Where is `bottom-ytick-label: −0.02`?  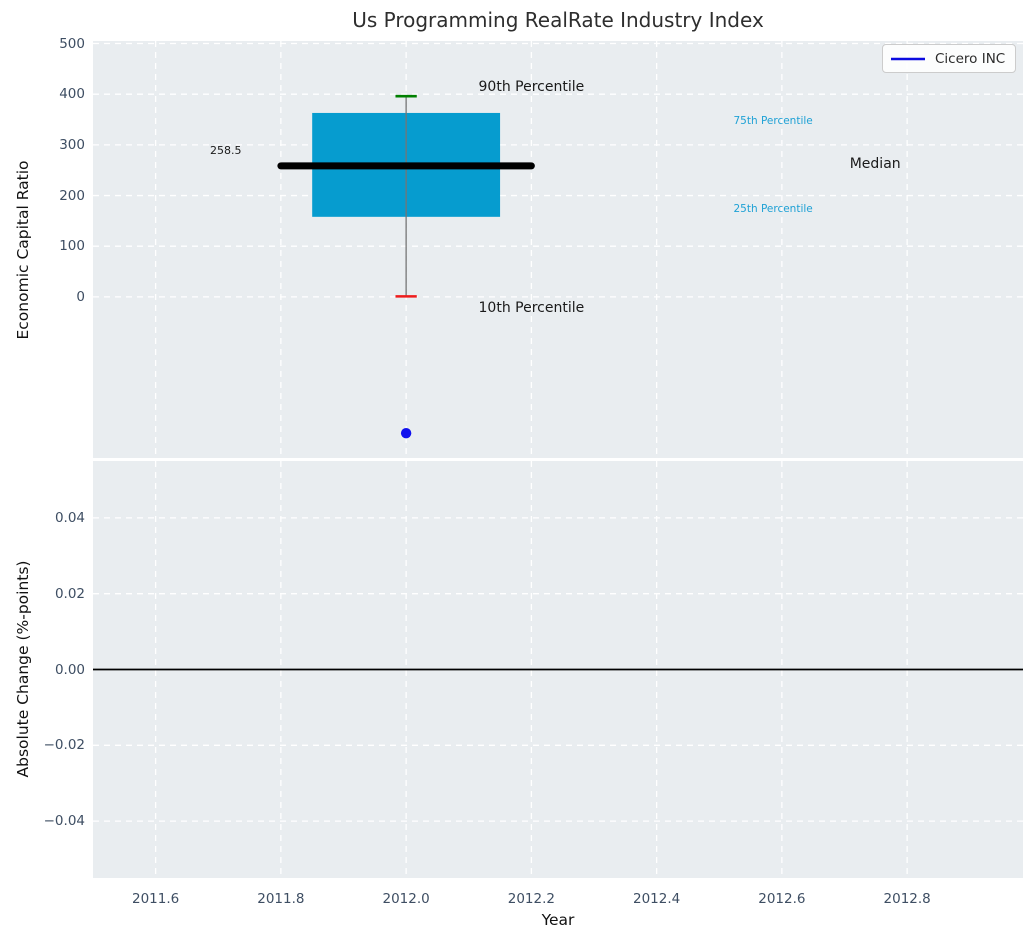 bottom-ytick-label: −0.02 is located at coordinates (64, 745).